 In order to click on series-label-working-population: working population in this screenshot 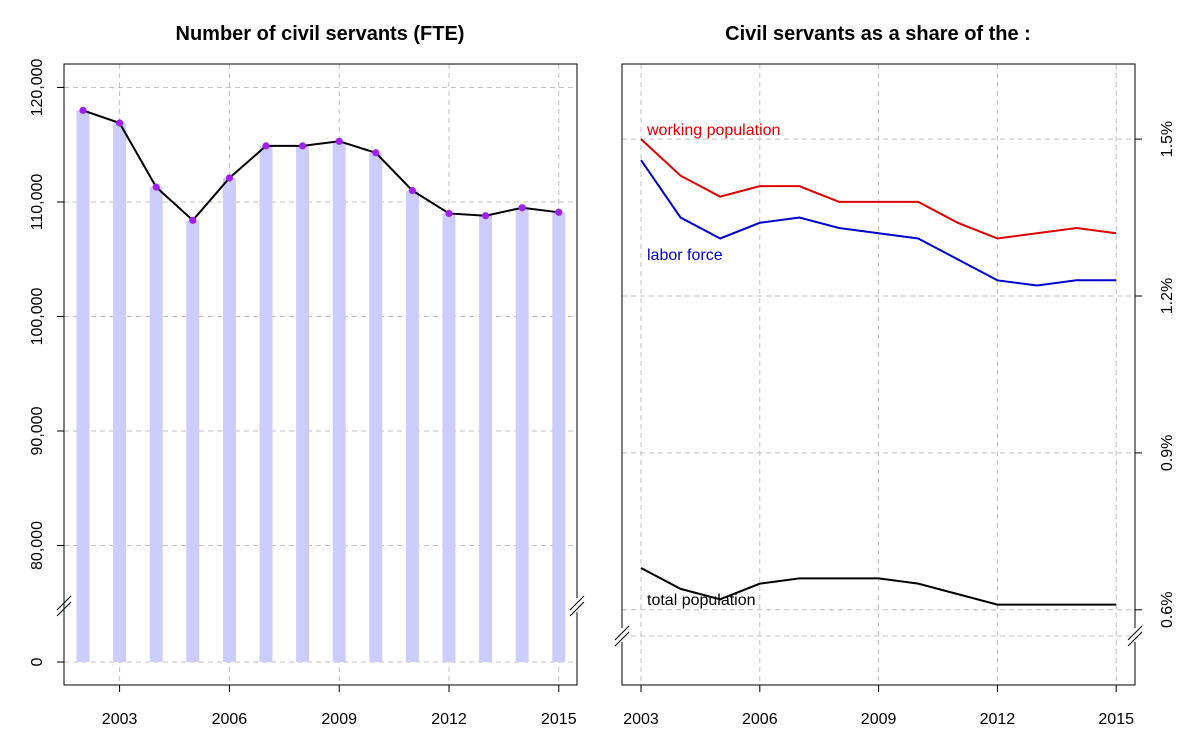, I will do `click(713, 130)`.